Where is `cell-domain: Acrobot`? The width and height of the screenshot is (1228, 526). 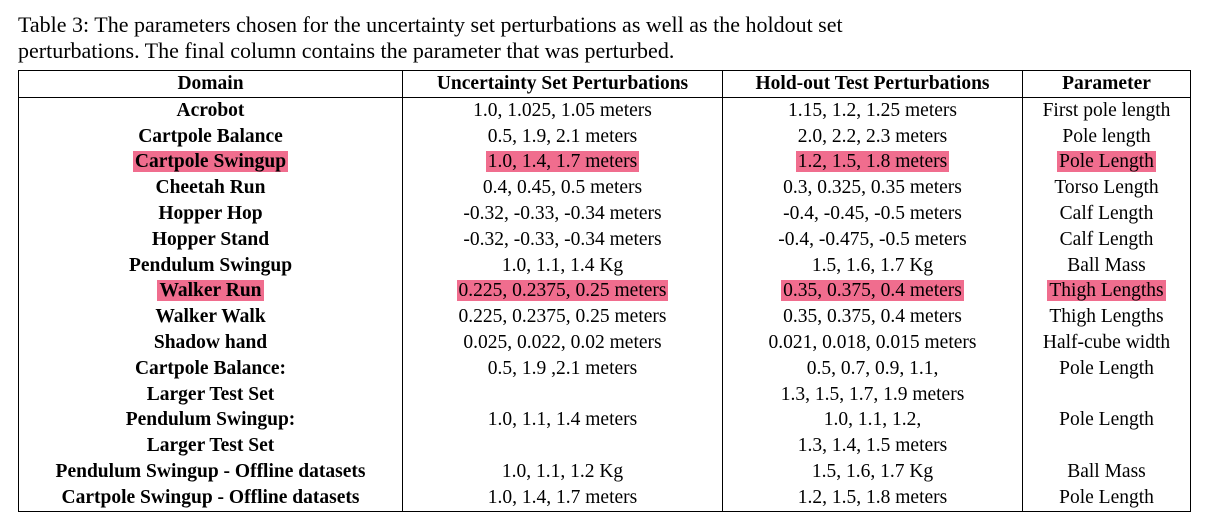 cell-domain: Acrobot is located at coordinates (210, 110).